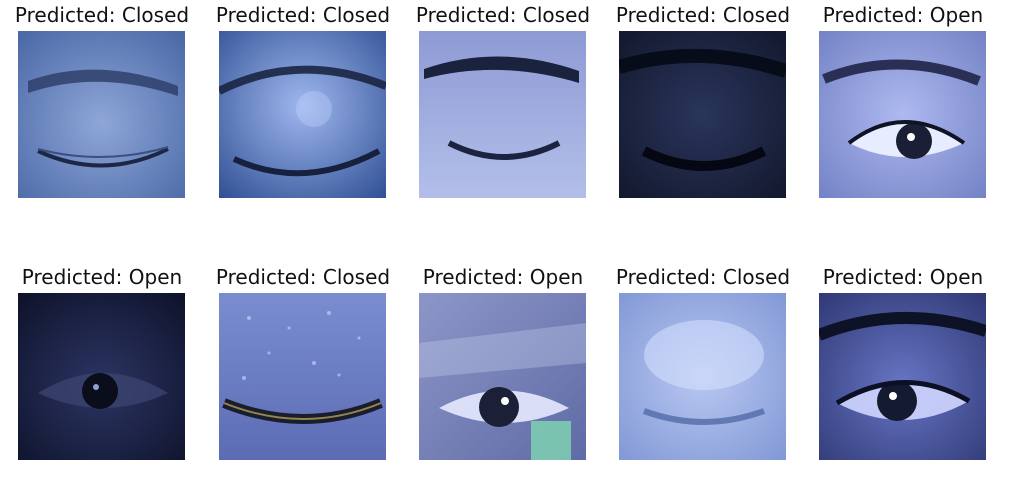 The width and height of the screenshot is (1018, 481). I want to click on panel-2: Predicted: Closed, so click(303, 105).